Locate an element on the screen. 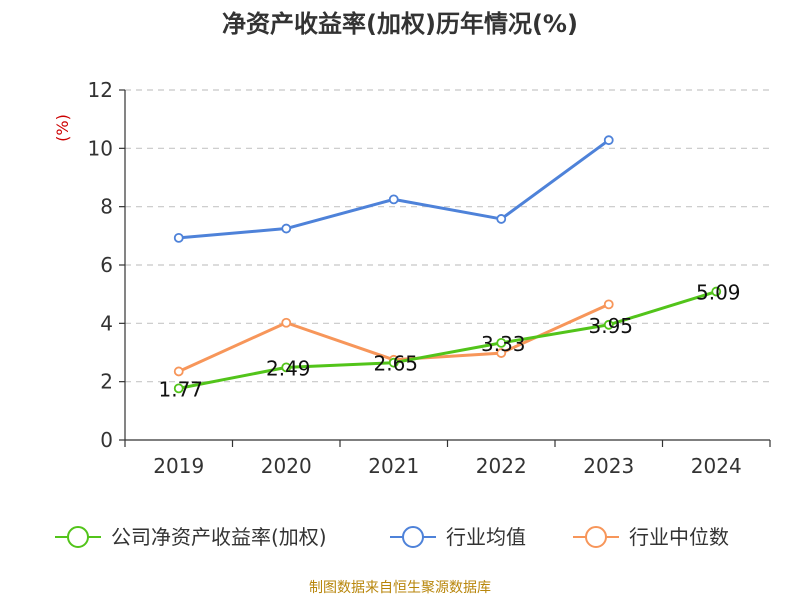 The width and height of the screenshot is (800, 600). legend-label: 行业中位数 is located at coordinates (679, 537).